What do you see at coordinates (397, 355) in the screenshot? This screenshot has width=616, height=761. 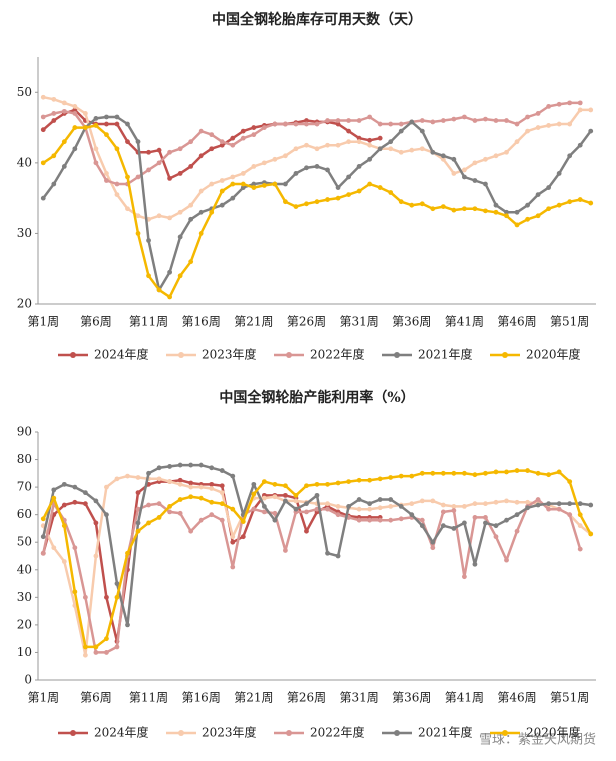 I see `legend-marker` at bounding box center [397, 355].